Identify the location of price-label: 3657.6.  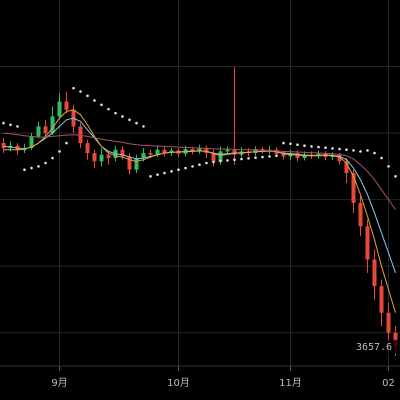
(374, 347).